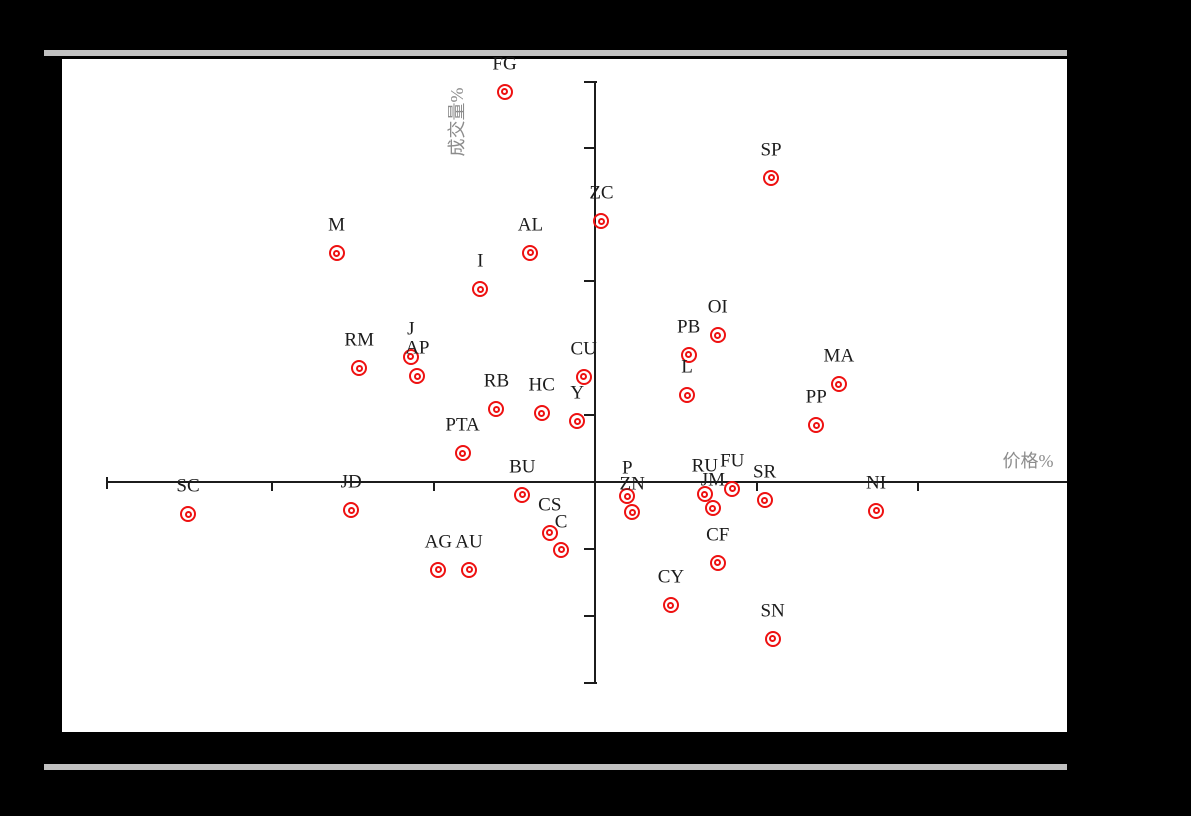 The height and width of the screenshot is (816, 1191). I want to click on data-point-label: AP, so click(417, 348).